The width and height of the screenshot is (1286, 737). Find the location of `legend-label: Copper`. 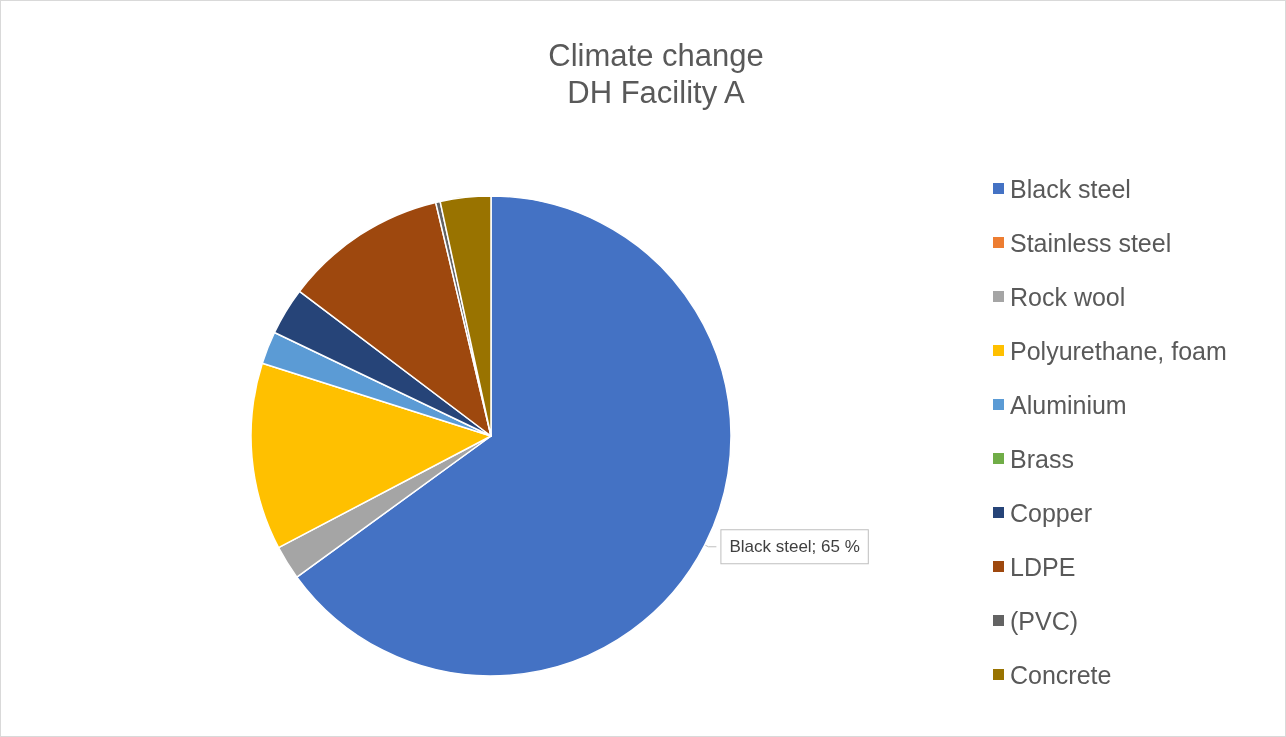

legend-label: Copper is located at coordinates (1051, 512).